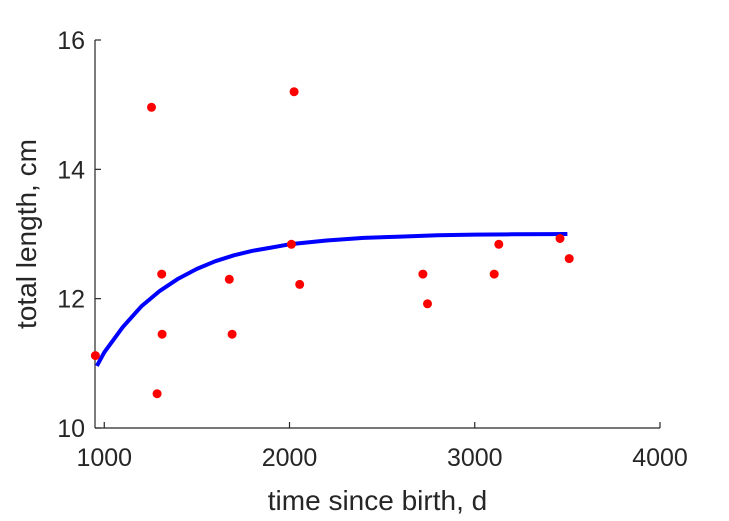 This screenshot has height=521, width=729. What do you see at coordinates (290, 458) in the screenshot?
I see `x-tick-label: 2000` at bounding box center [290, 458].